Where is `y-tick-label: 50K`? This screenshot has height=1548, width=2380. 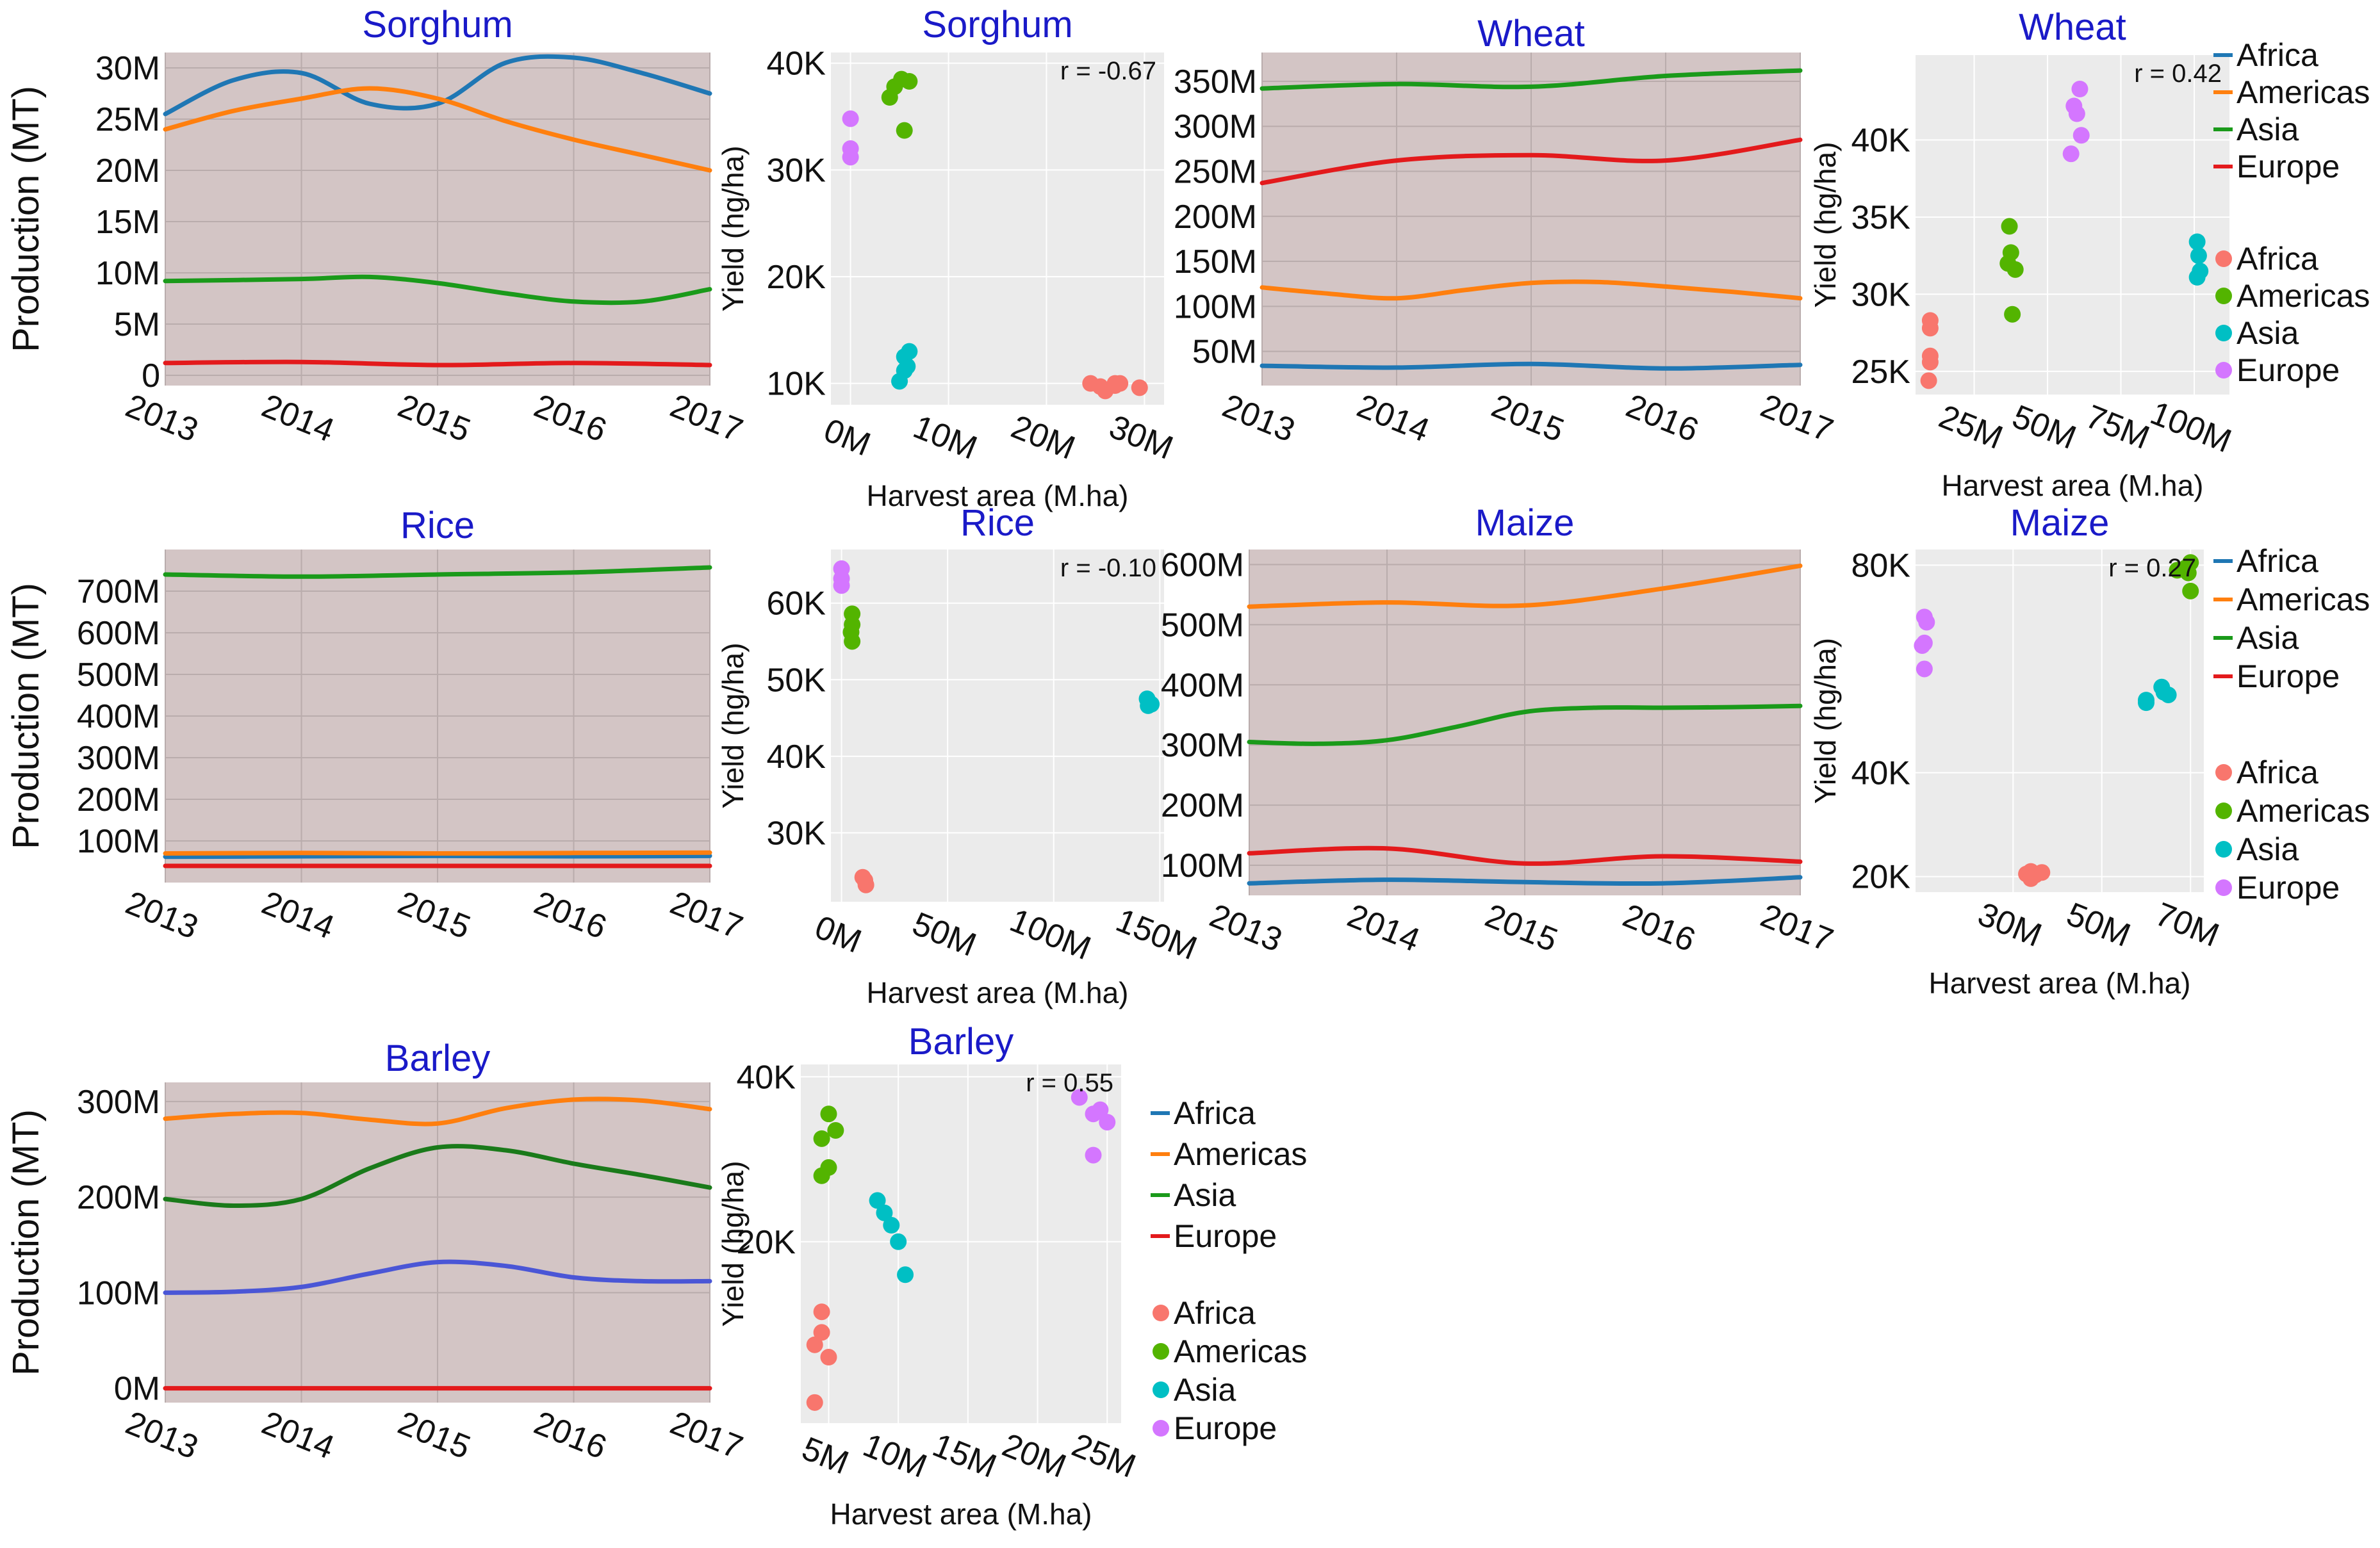
y-tick-label: 50K is located at coordinates (796, 680).